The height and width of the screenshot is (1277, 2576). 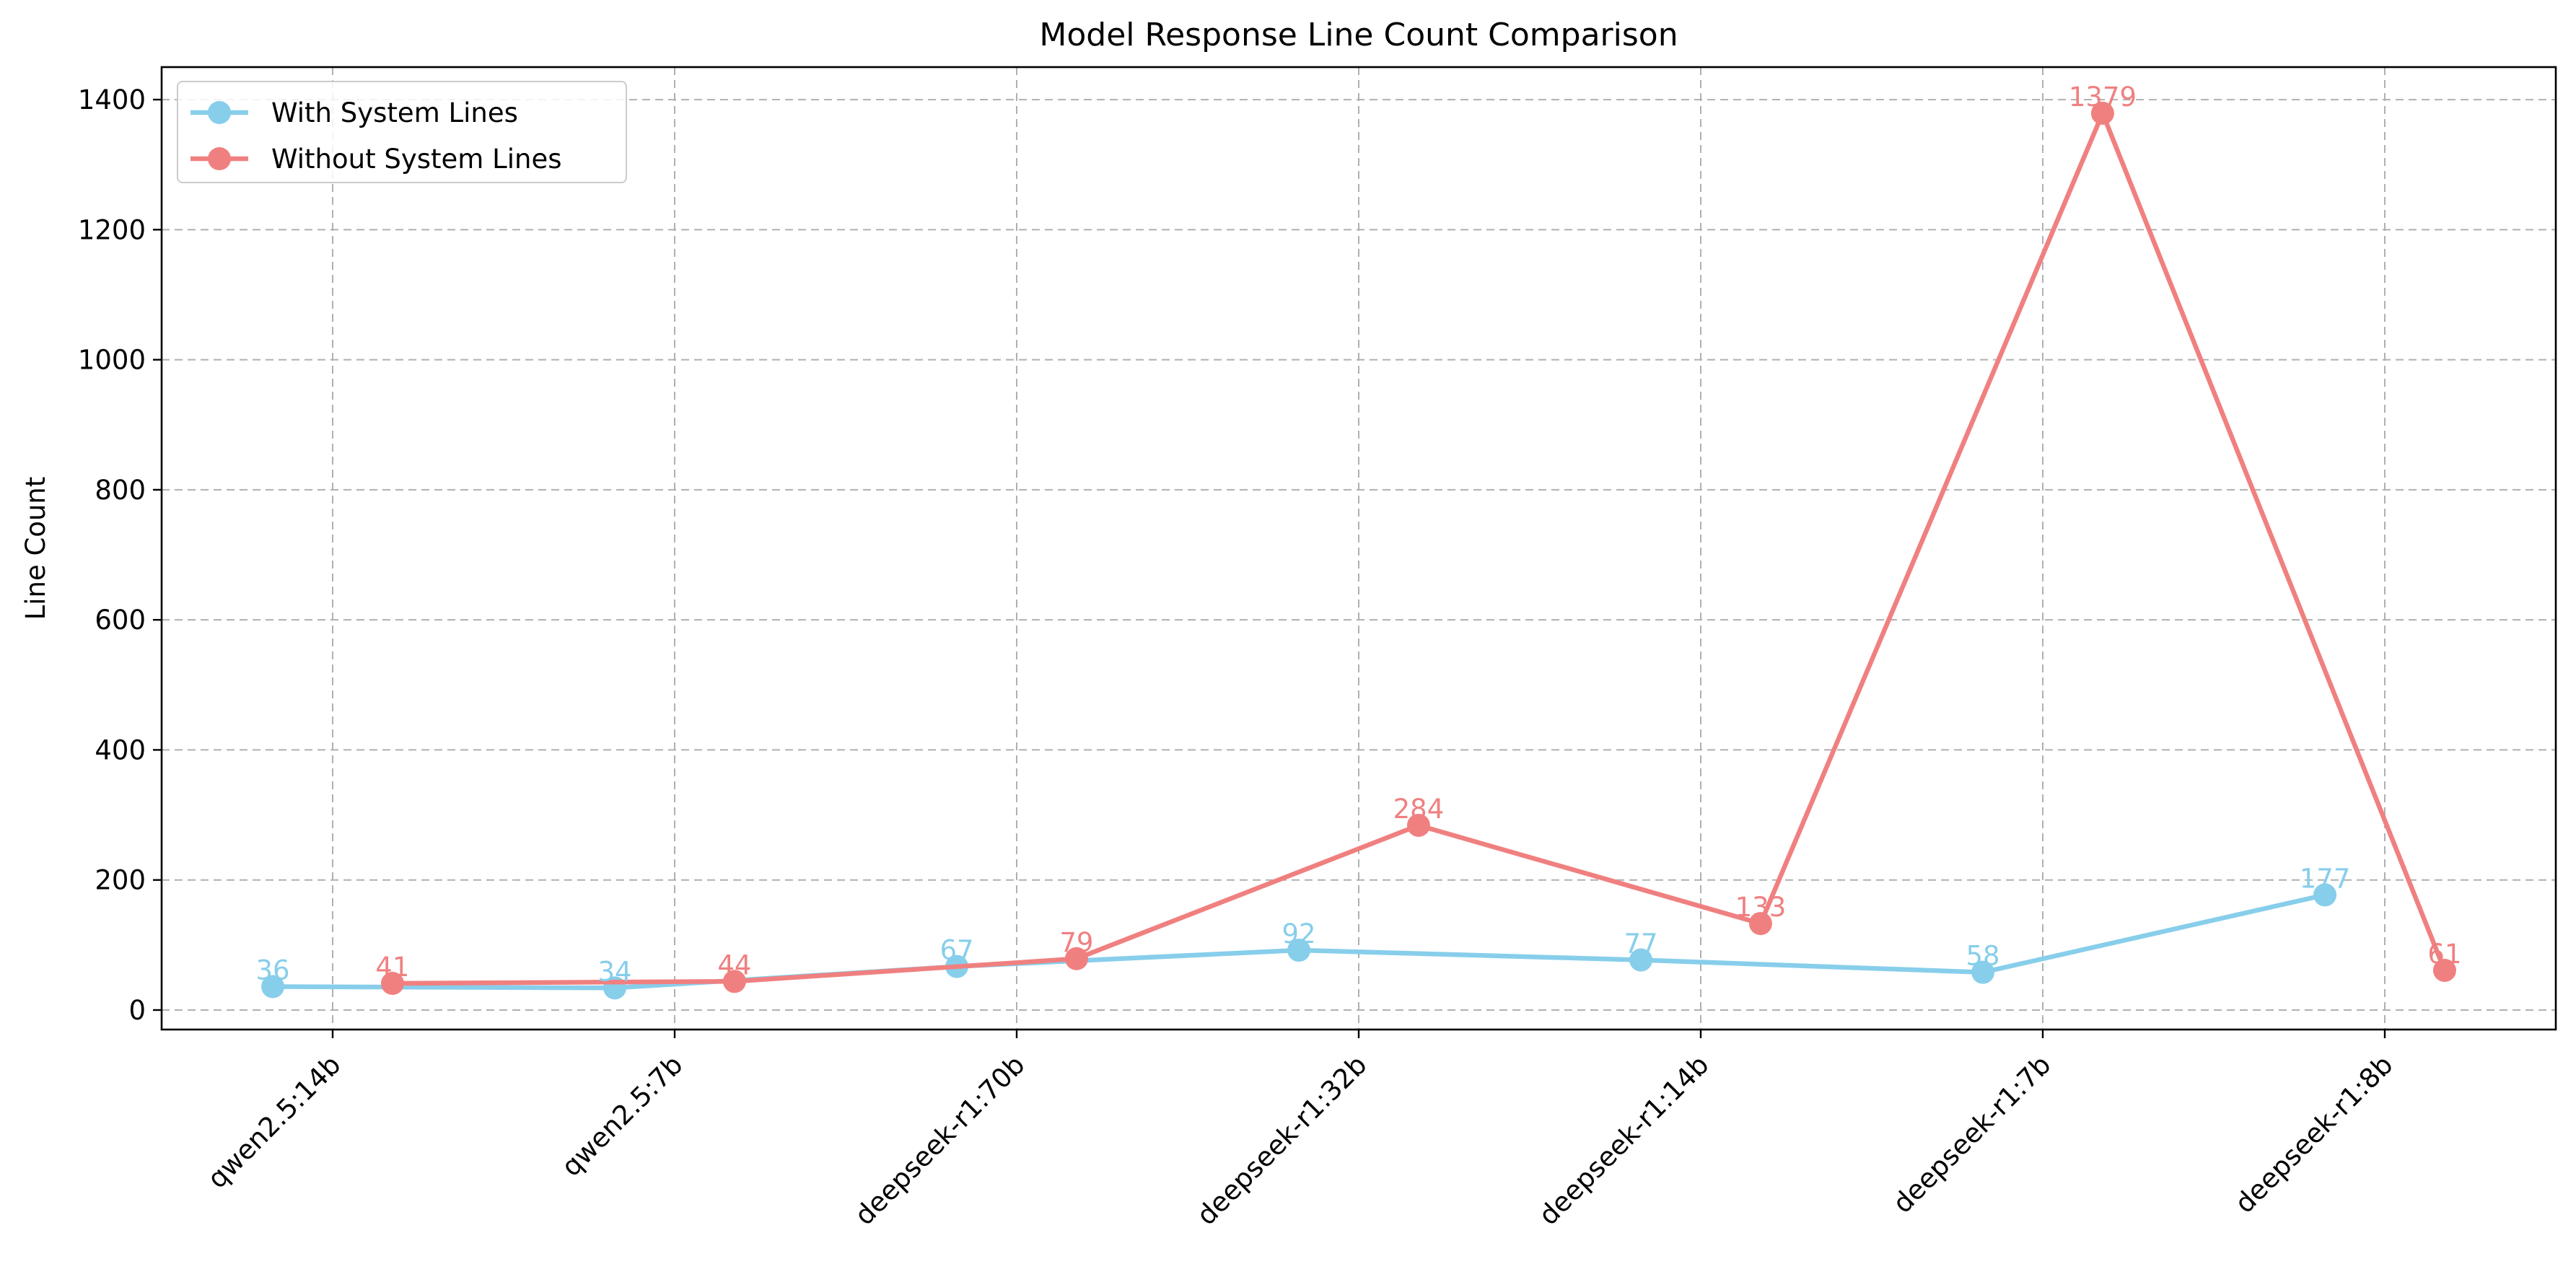 What do you see at coordinates (1761, 907) in the screenshot?
I see `data-label: 133` at bounding box center [1761, 907].